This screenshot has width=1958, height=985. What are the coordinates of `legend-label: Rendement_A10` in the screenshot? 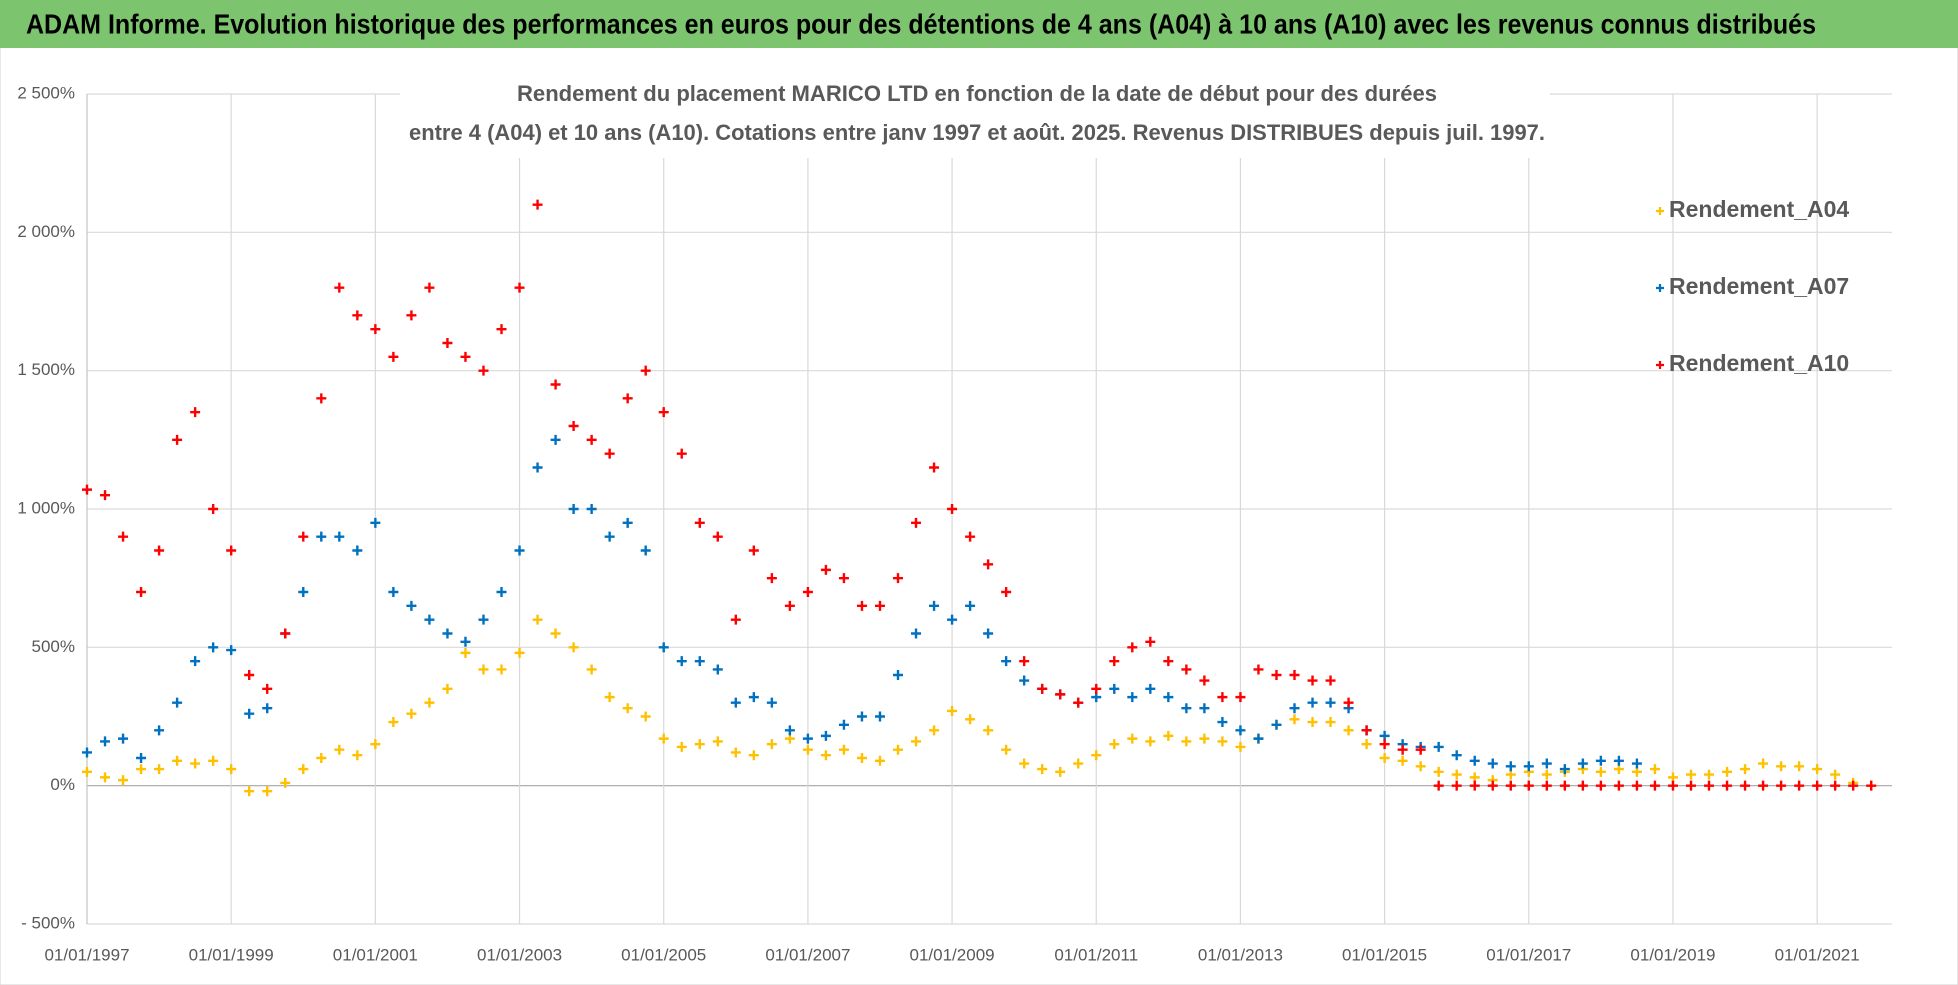 It's located at (1759, 363).